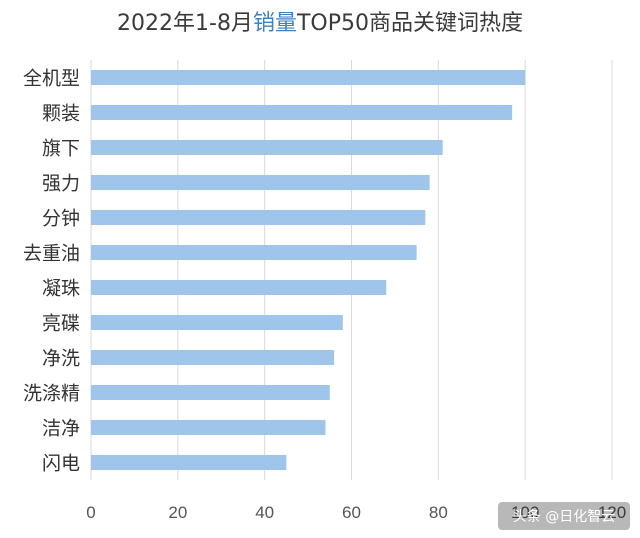 Image resolution: width=640 pixels, height=538 pixels. What do you see at coordinates (51, 254) in the screenshot?
I see `category-label-5: 去重油` at bounding box center [51, 254].